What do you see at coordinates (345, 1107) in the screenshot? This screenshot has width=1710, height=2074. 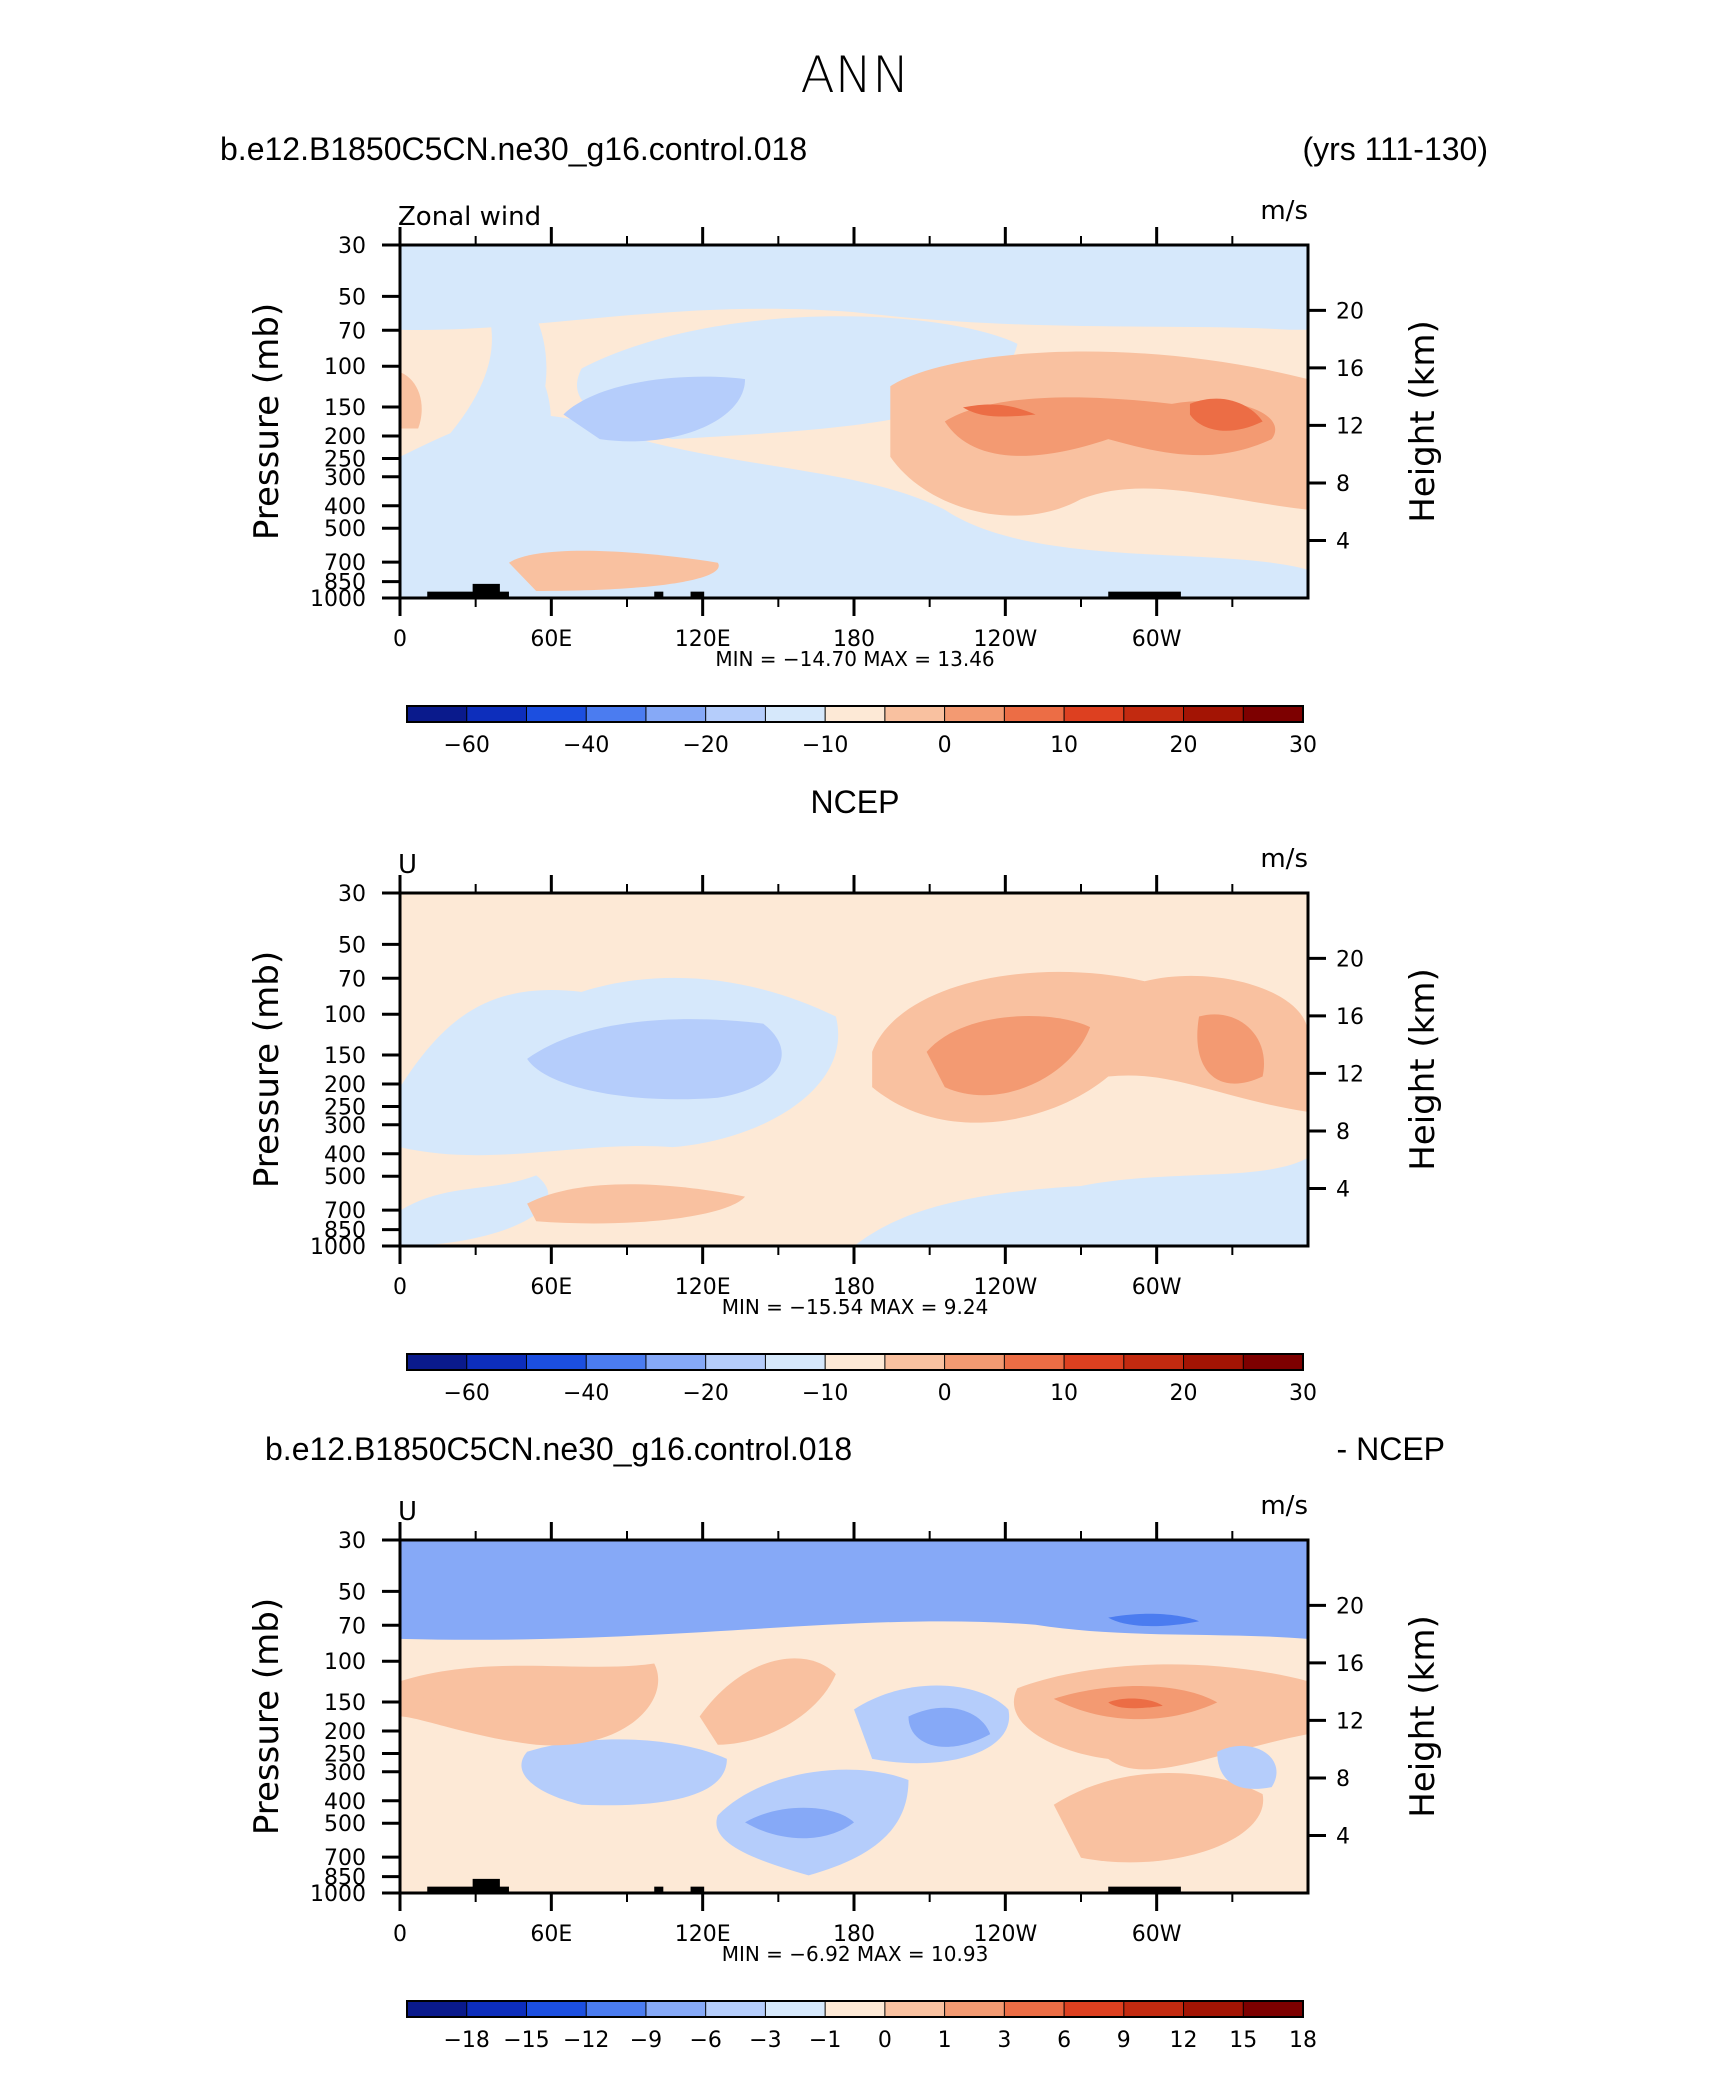 I see `y-tick-label: 250` at bounding box center [345, 1107].